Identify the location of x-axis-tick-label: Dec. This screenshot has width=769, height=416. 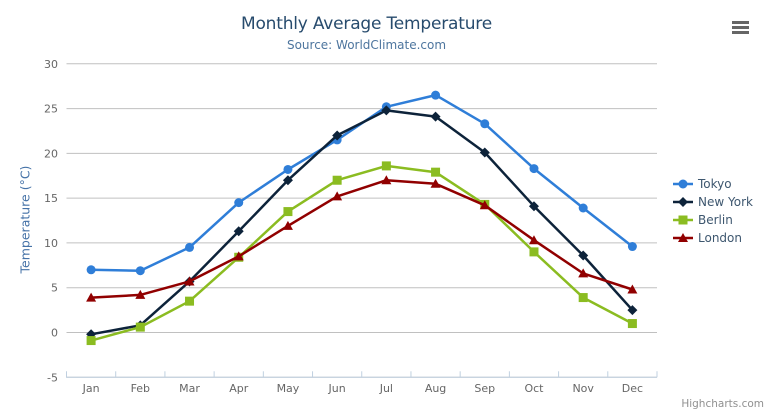
(632, 388).